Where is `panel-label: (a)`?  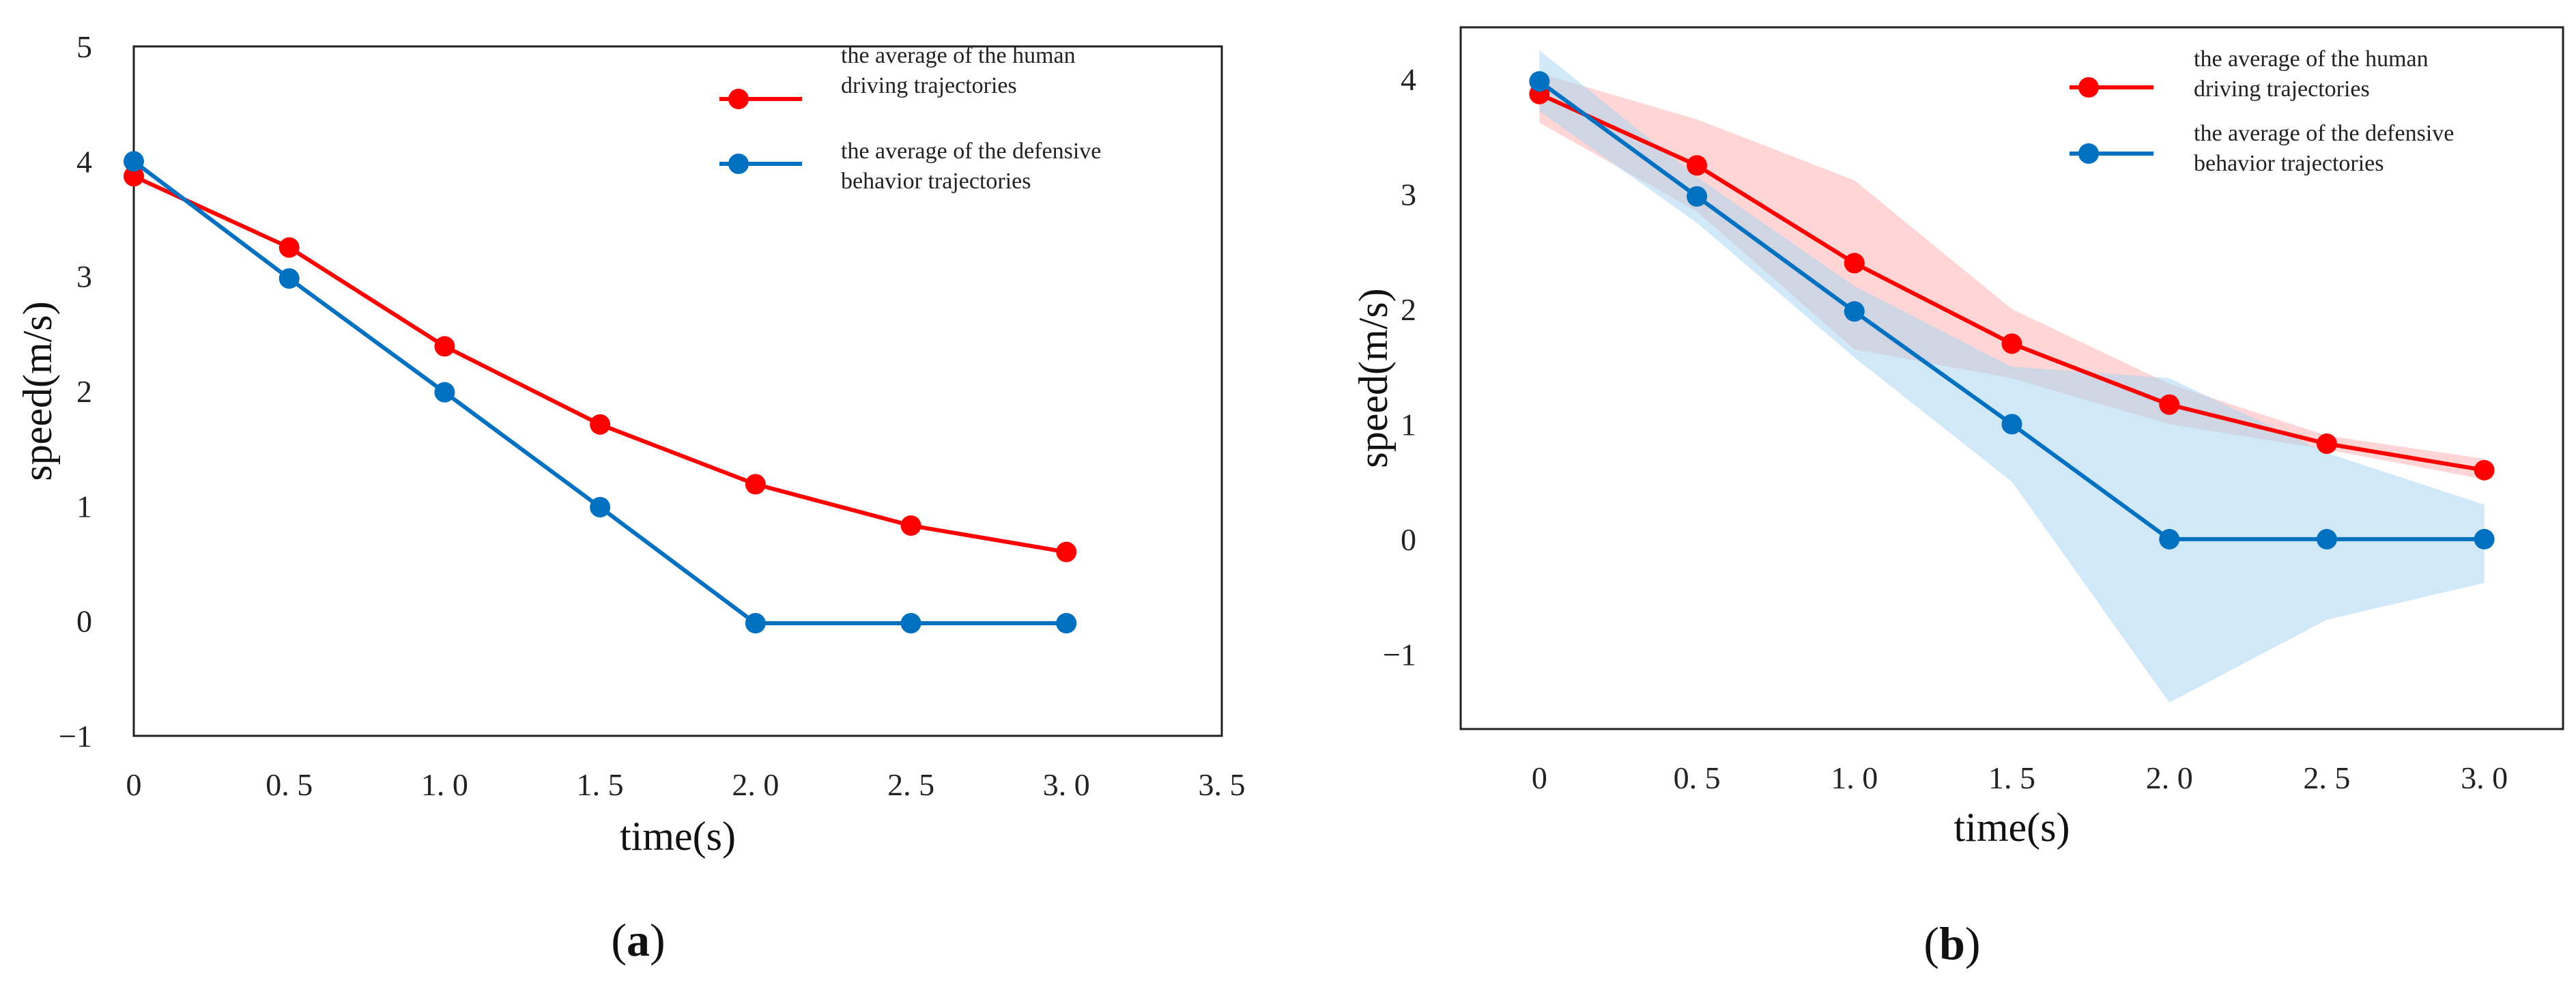 panel-label: (a) is located at coordinates (638, 940).